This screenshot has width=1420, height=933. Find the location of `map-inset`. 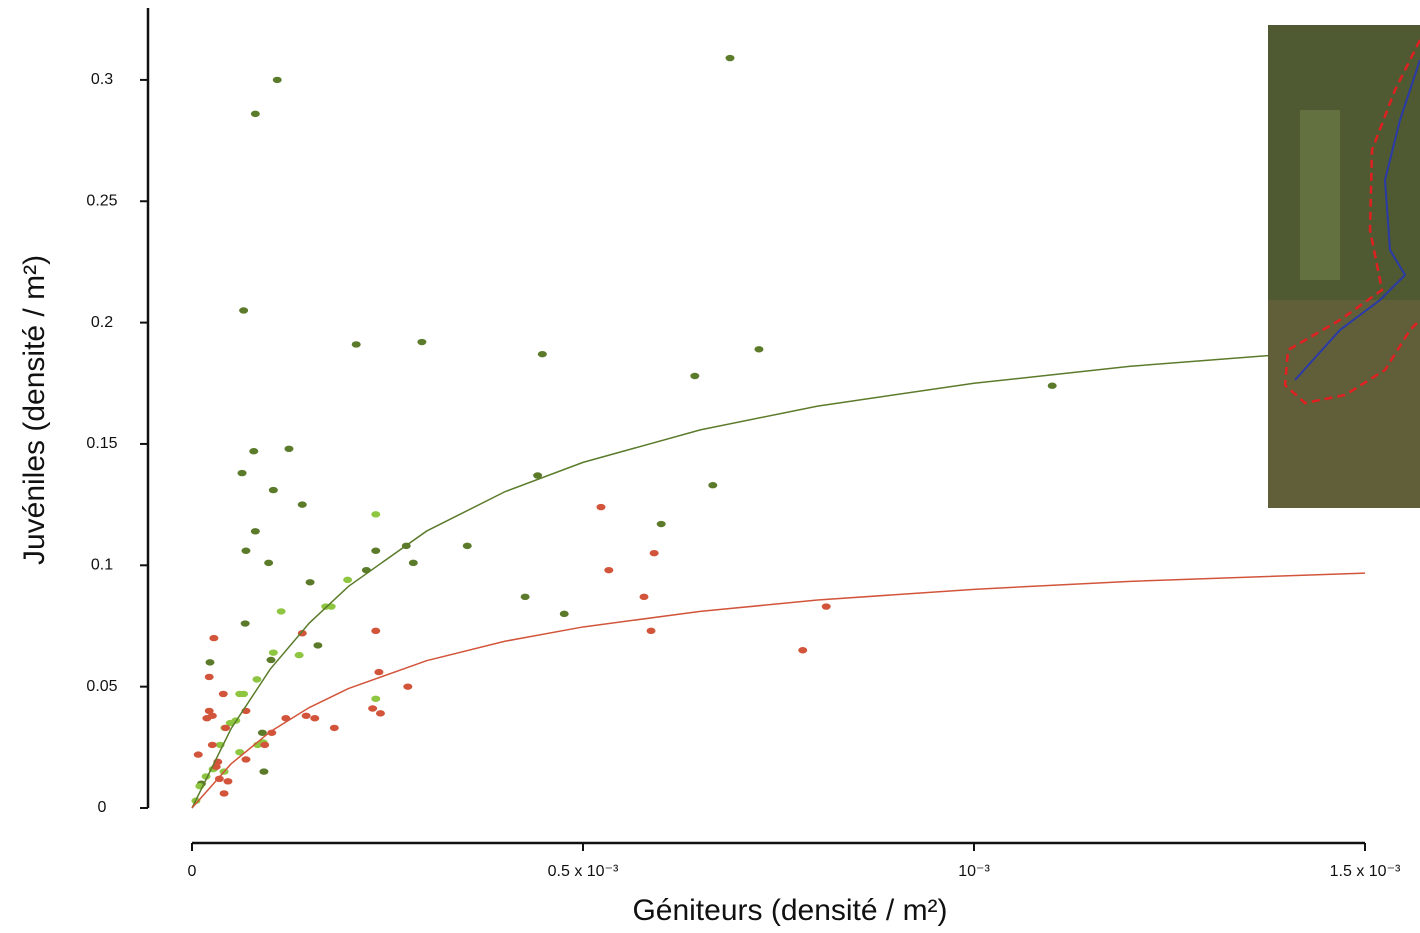

map-inset is located at coordinates (1344, 266).